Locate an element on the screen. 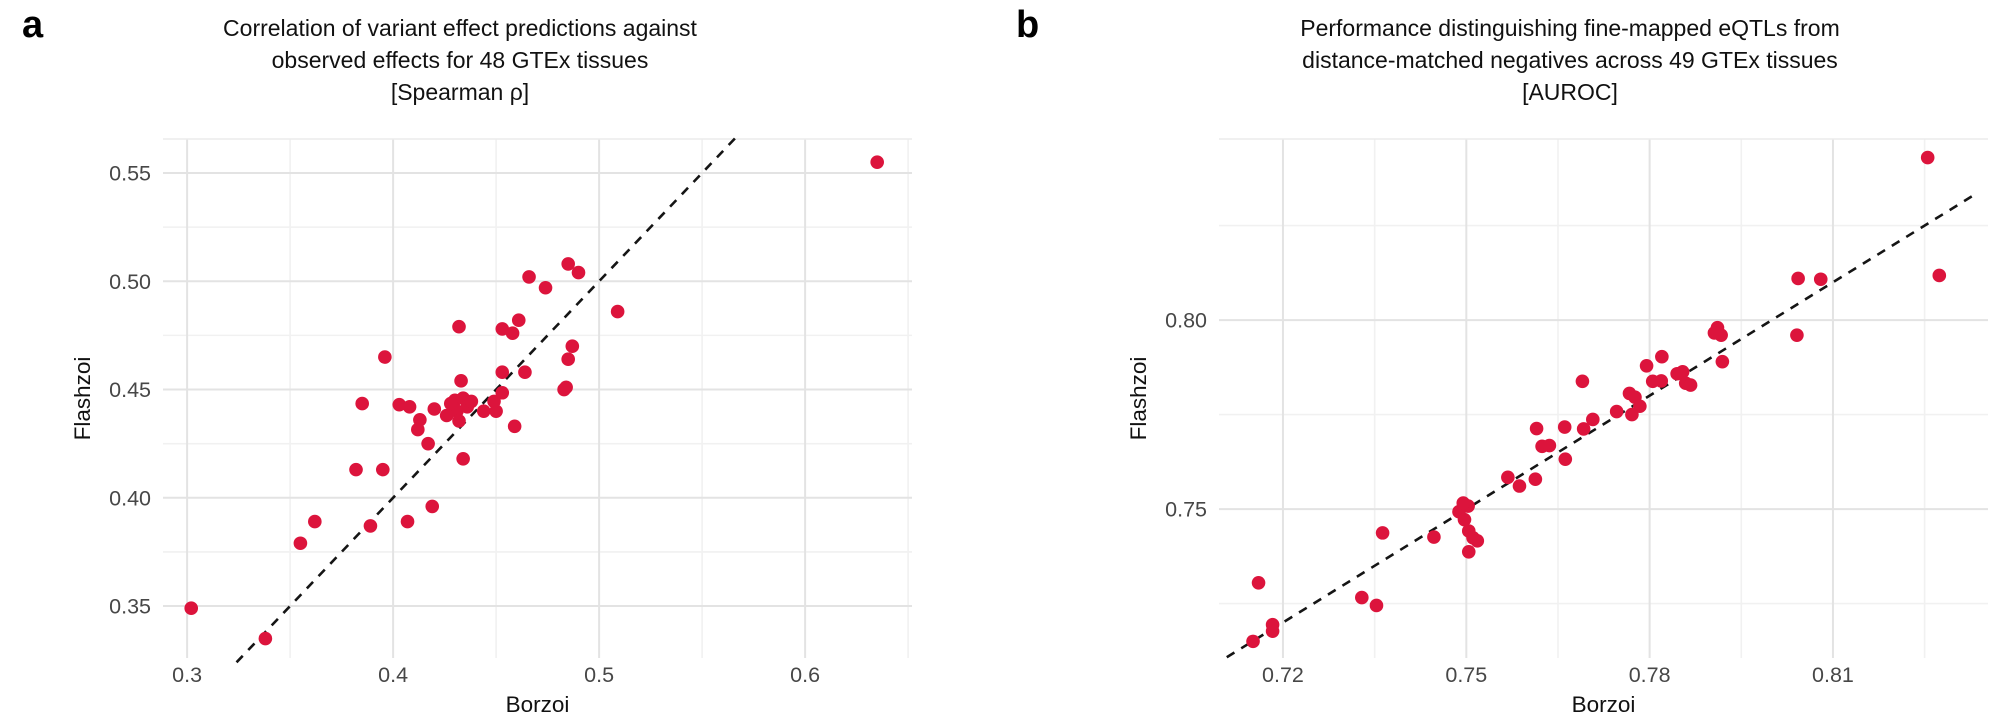 This screenshot has width=2000, height=725. x-tick-label: 0.72 is located at coordinates (1283, 675).